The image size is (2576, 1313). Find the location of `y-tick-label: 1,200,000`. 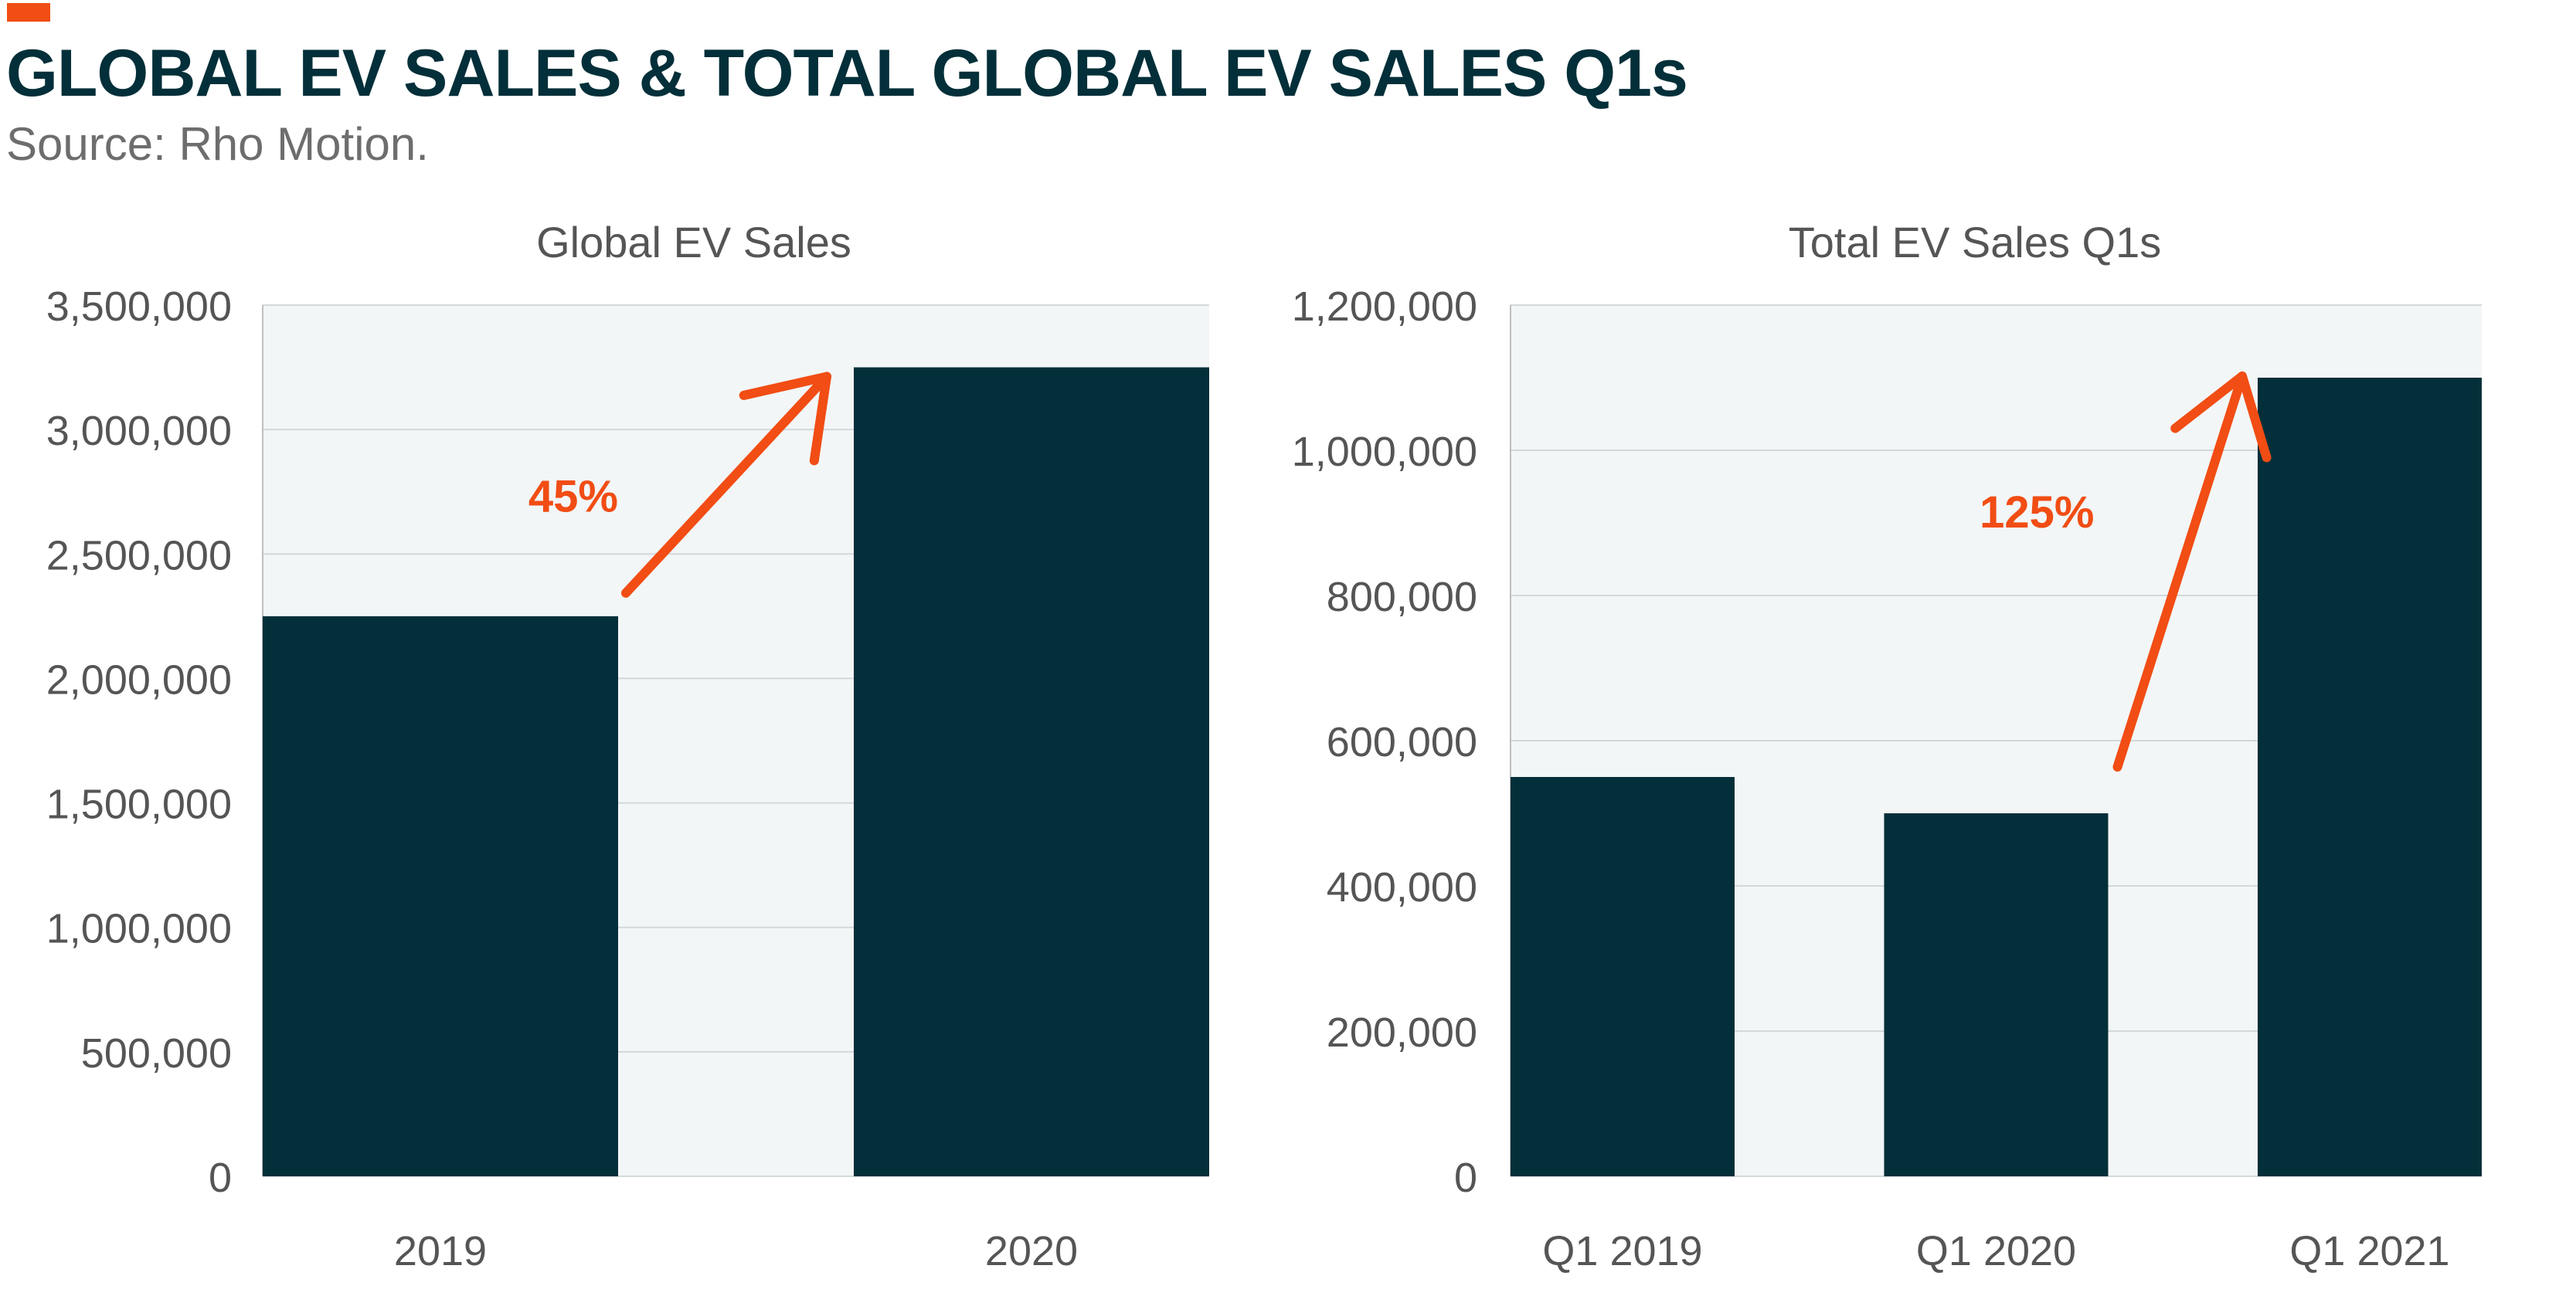

y-tick-label: 1,200,000 is located at coordinates (1384, 306).